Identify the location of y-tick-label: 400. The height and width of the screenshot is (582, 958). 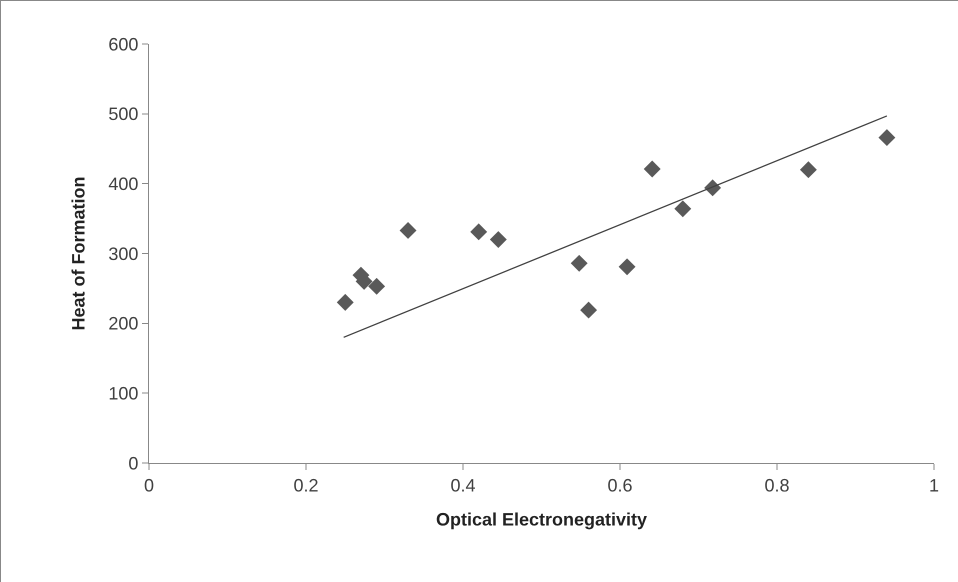
(123, 184).